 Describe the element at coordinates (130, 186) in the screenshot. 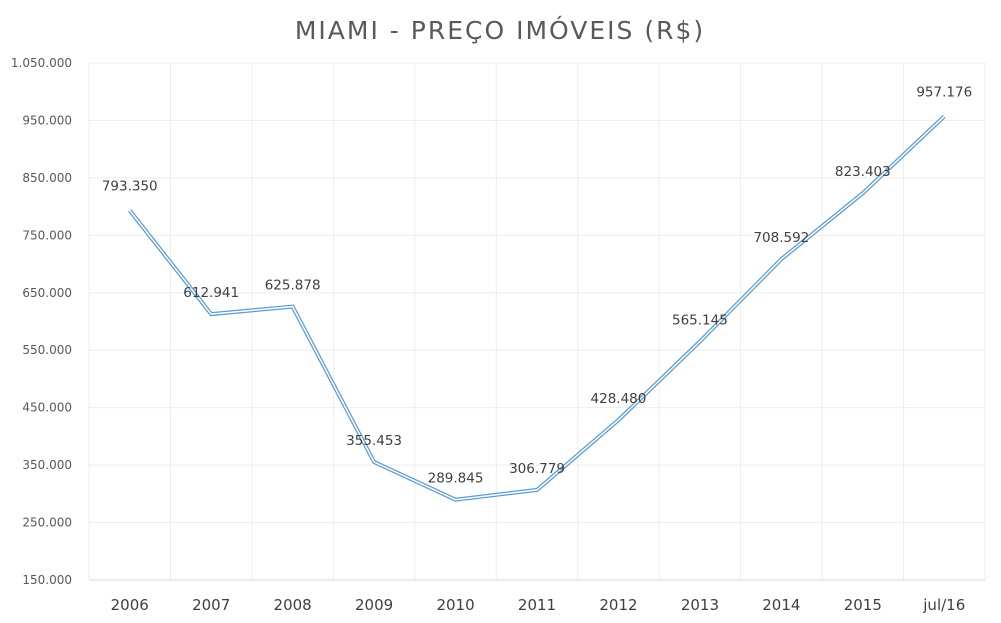

I see `data-label: 793.350` at that location.